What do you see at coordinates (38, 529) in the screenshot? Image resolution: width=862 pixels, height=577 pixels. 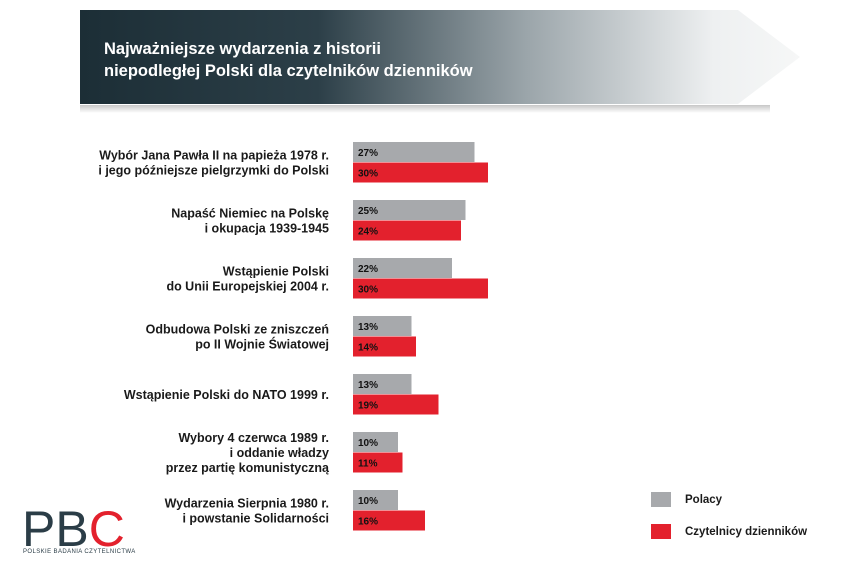 I see `logo-letter-p: P` at bounding box center [38, 529].